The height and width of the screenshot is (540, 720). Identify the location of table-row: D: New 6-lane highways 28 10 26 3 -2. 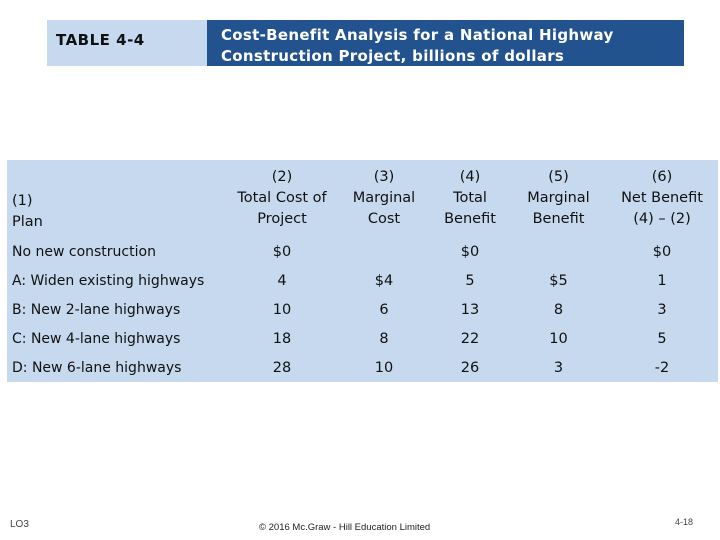
(362, 367).